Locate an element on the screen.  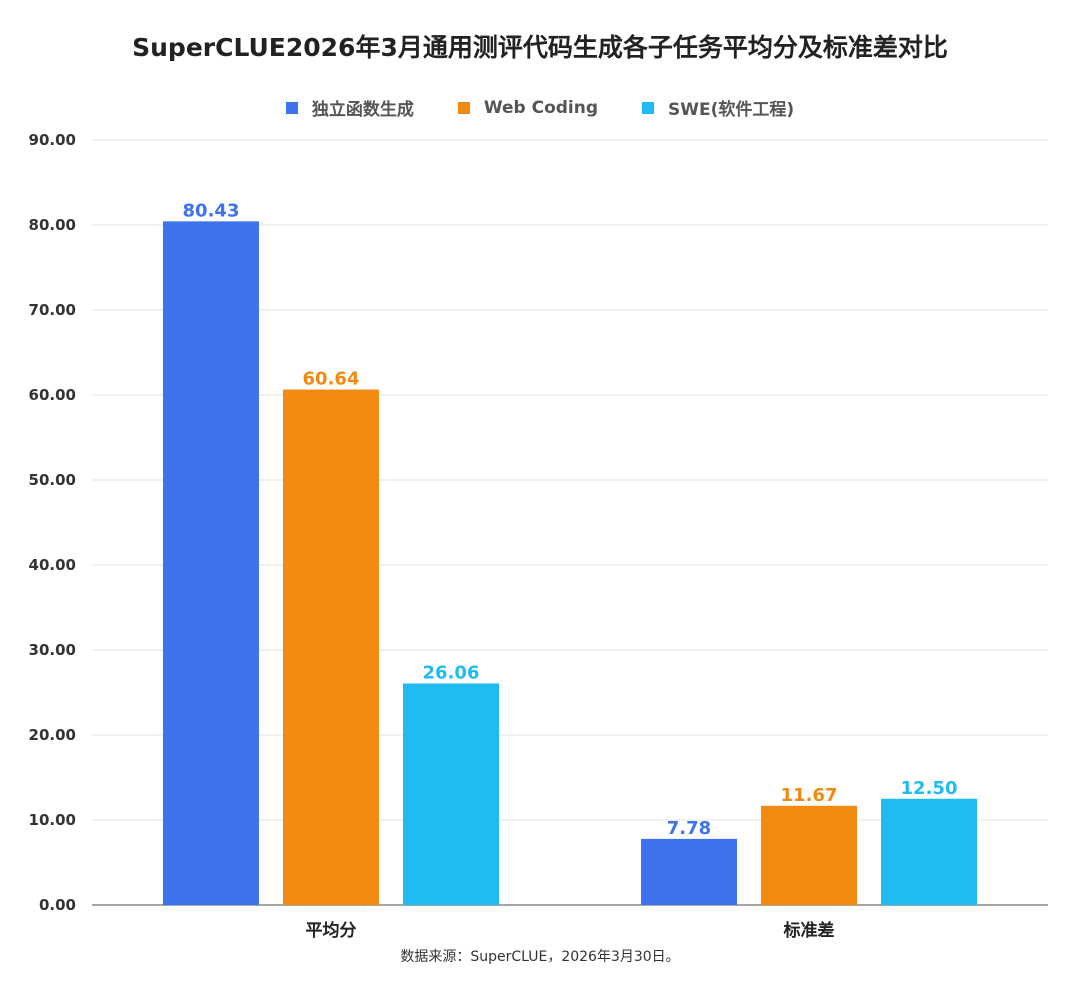
legend-item-swe: SWE(软件工程) is located at coordinates (718, 107).